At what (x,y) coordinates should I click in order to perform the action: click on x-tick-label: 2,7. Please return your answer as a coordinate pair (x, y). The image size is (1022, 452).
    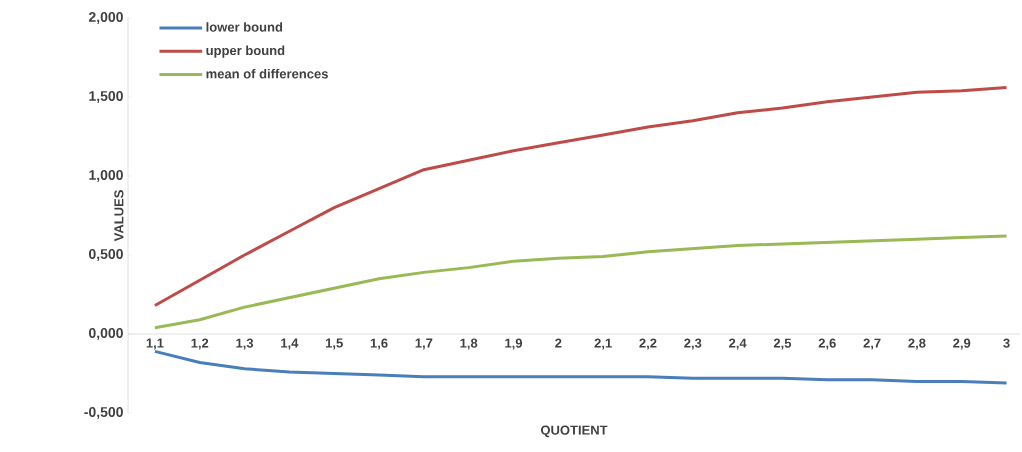
    Looking at the image, I should click on (872, 344).